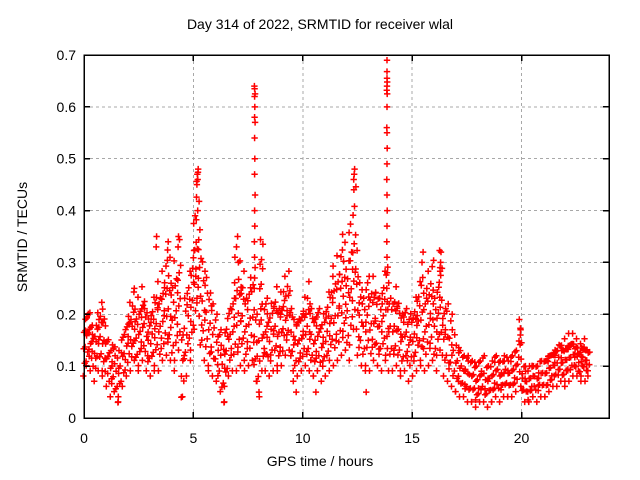 Image resolution: width=640 pixels, height=480 pixels. Describe the element at coordinates (67, 159) in the screenshot. I see `y-tick-label: 0.5` at that location.